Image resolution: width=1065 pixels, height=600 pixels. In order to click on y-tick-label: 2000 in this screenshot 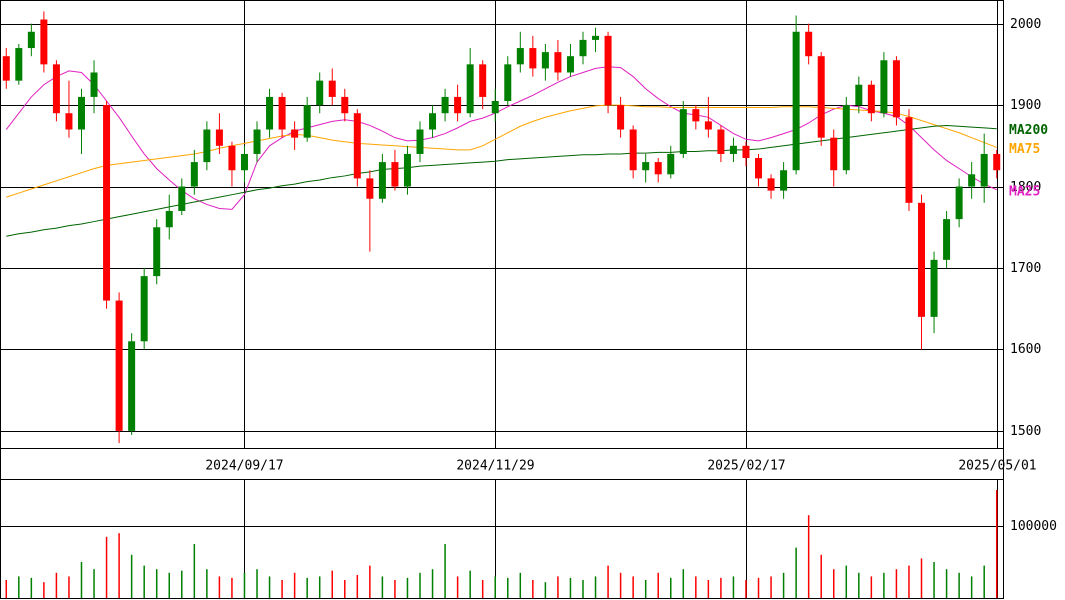, I will do `click(1025, 24)`.